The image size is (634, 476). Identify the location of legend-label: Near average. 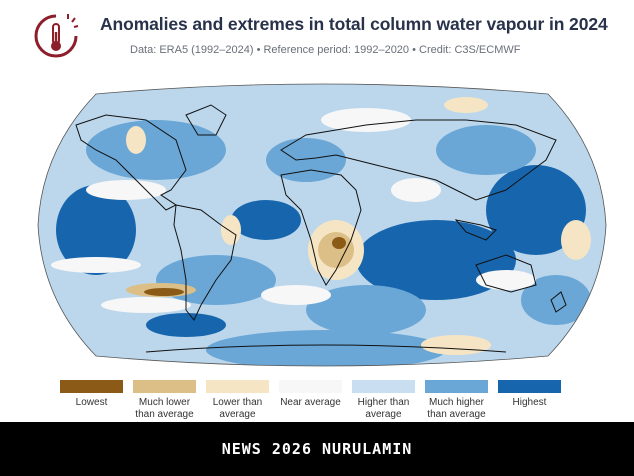
(310, 402).